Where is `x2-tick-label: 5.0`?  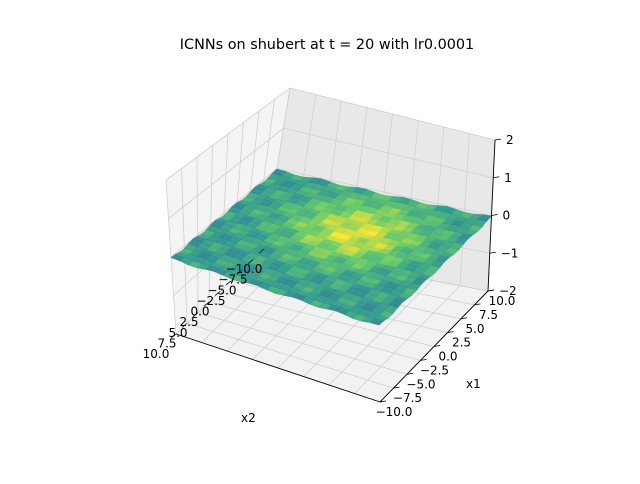
x2-tick-label: 5.0 is located at coordinates (177, 333).